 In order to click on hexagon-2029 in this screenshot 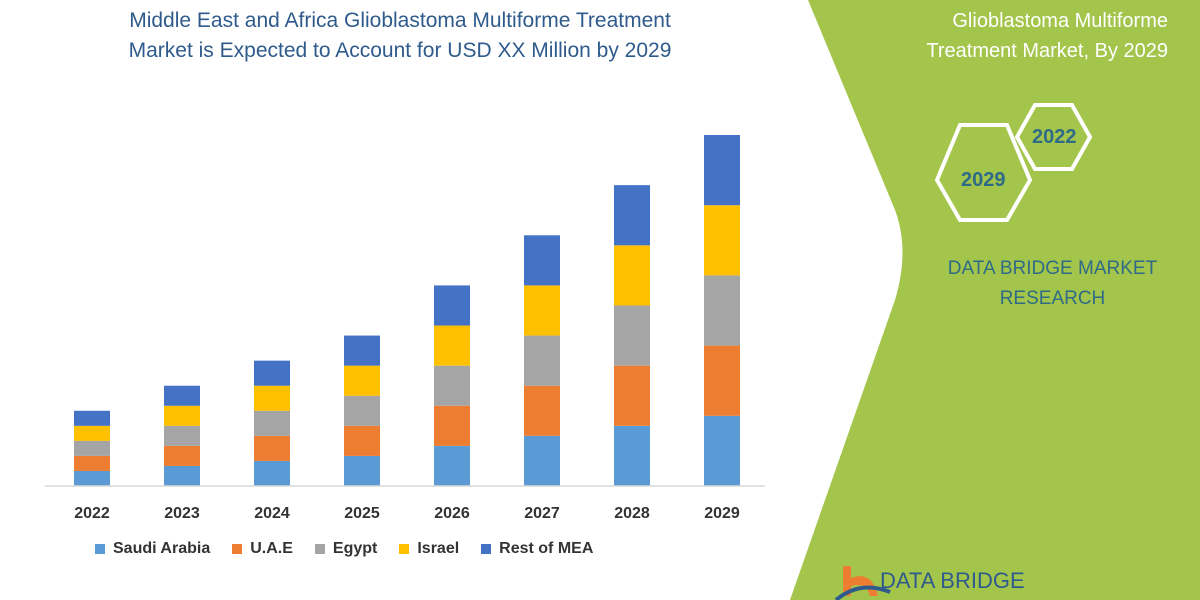, I will do `click(983, 172)`.